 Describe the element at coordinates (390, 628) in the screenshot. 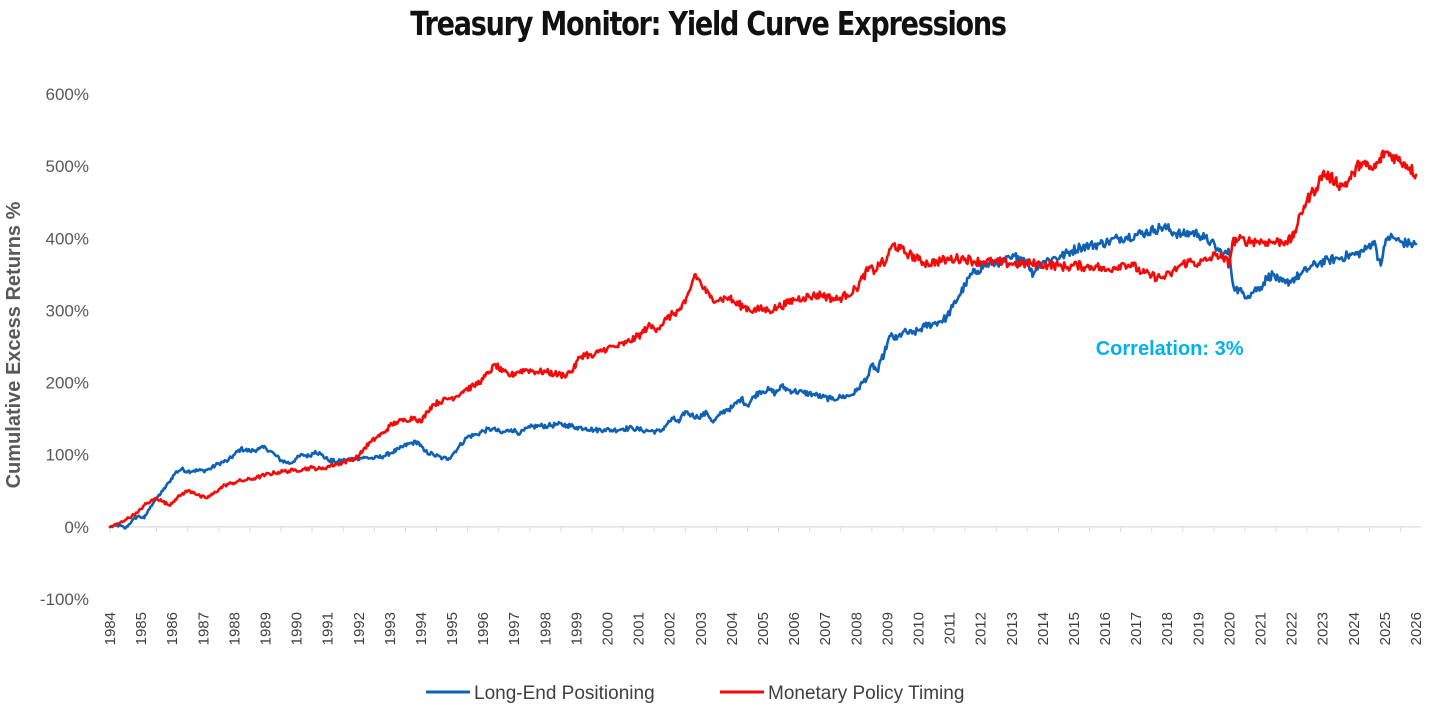

I see `x-tick-label: 1993` at that location.